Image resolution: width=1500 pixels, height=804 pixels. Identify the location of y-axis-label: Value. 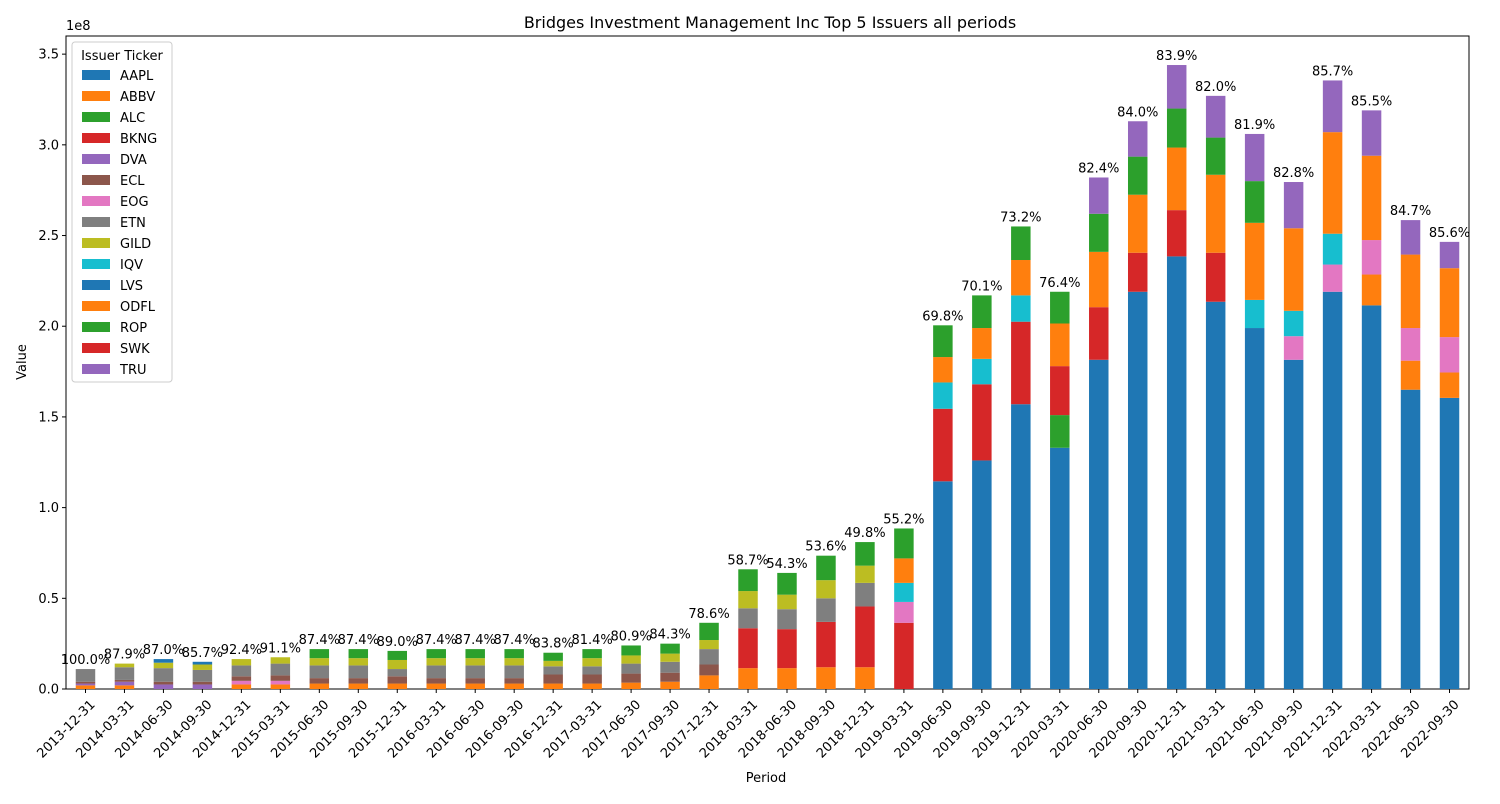
(22, 362).